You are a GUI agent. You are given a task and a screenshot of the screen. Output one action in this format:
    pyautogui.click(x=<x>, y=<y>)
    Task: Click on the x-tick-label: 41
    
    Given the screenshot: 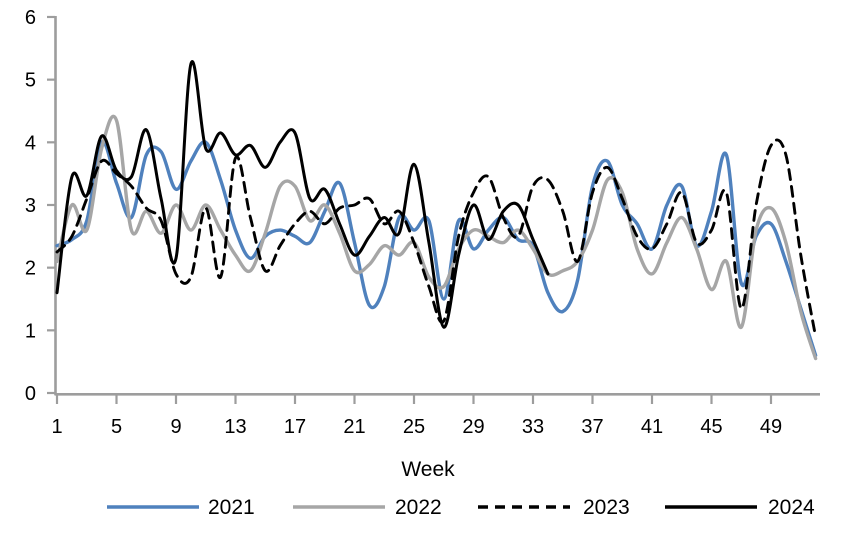 What is the action you would take?
    pyautogui.click(x=652, y=427)
    